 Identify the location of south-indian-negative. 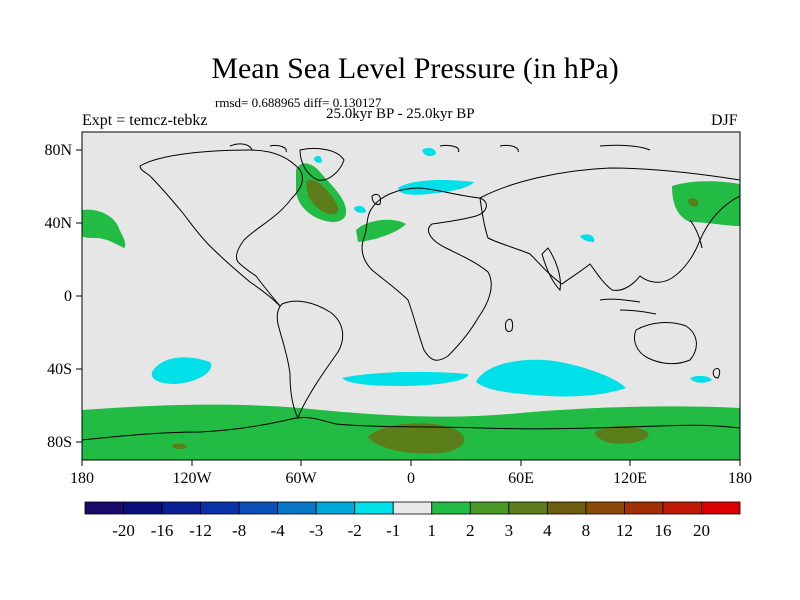
(551, 378).